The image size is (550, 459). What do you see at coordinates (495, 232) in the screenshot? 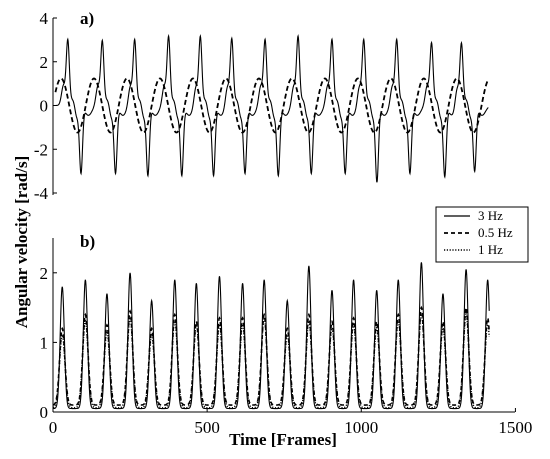
I see `legend-label: 0.5 Hz` at bounding box center [495, 232].